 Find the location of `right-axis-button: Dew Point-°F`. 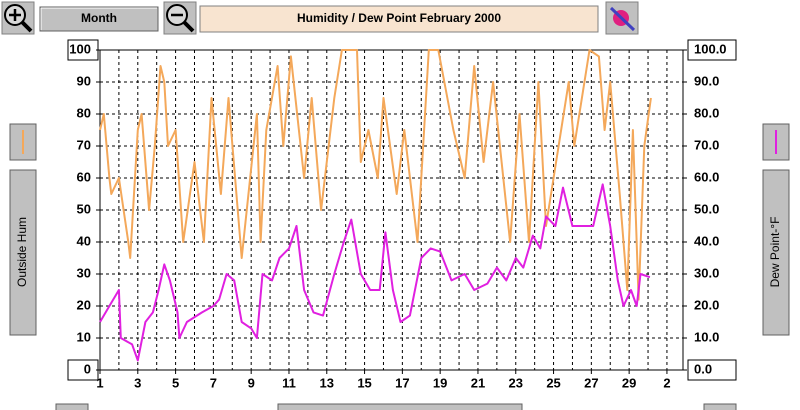

right-axis-button: Dew Point-°F is located at coordinates (776, 252).